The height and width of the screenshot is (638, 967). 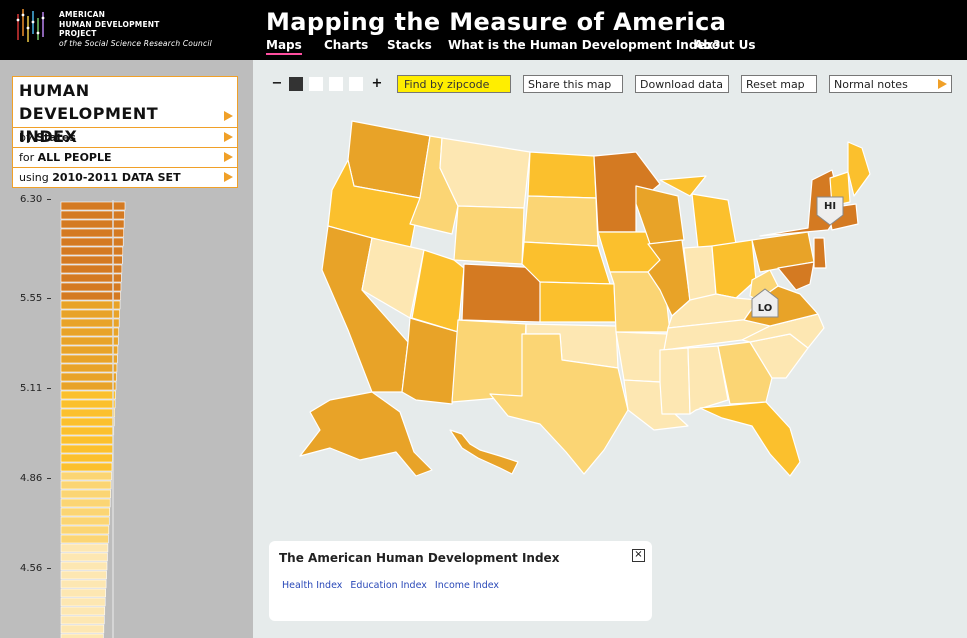 What do you see at coordinates (566, 263) in the screenshot?
I see `state-nebraska` at bounding box center [566, 263].